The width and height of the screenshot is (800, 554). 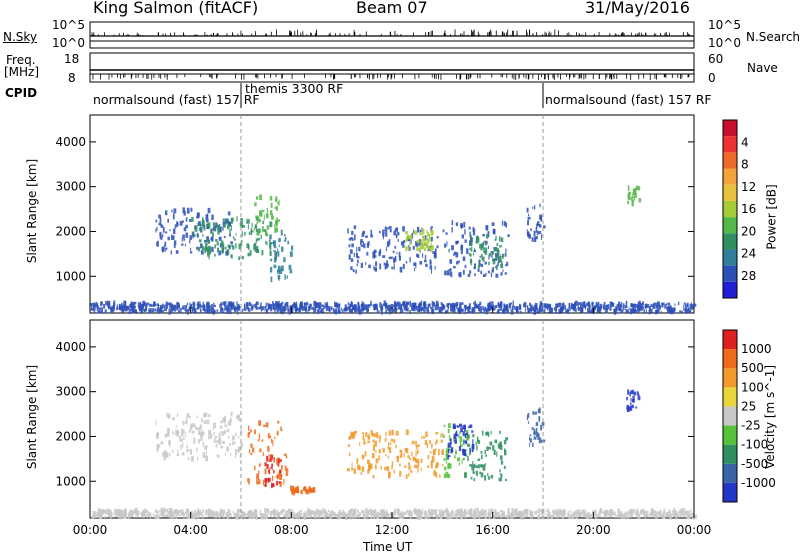 I want to click on velocity-colorbar-tick-label: -1000, so click(x=758, y=483).